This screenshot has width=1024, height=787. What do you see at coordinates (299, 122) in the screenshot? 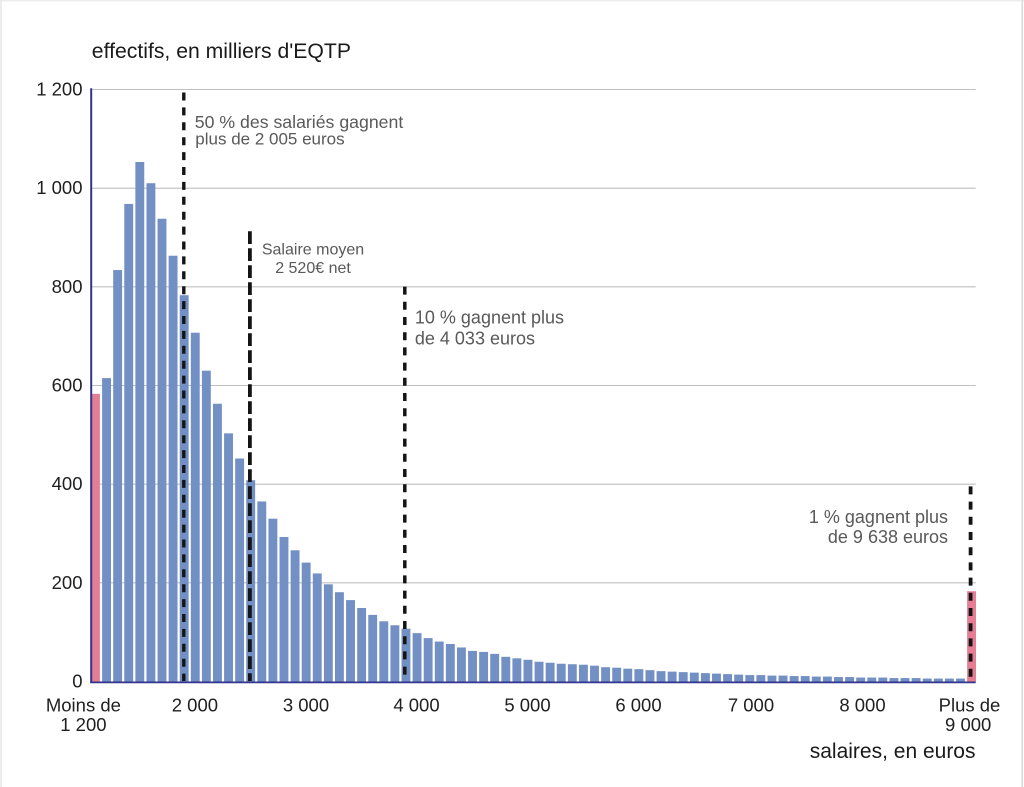
I see `svg-text: 50 % des salariés gagnent` at bounding box center [299, 122].